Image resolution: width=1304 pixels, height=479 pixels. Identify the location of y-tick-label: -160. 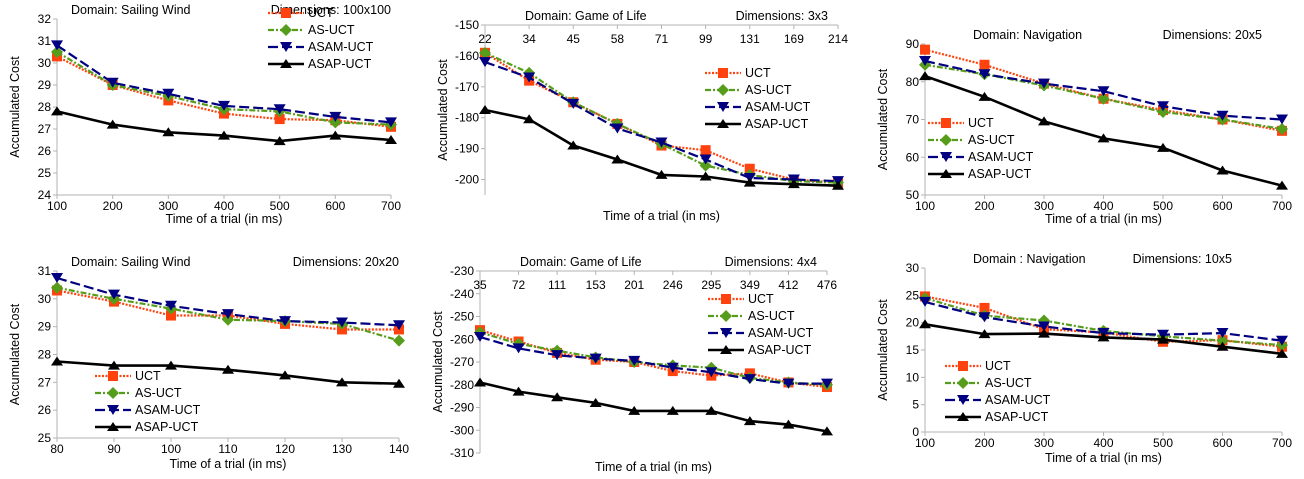
(467, 56).